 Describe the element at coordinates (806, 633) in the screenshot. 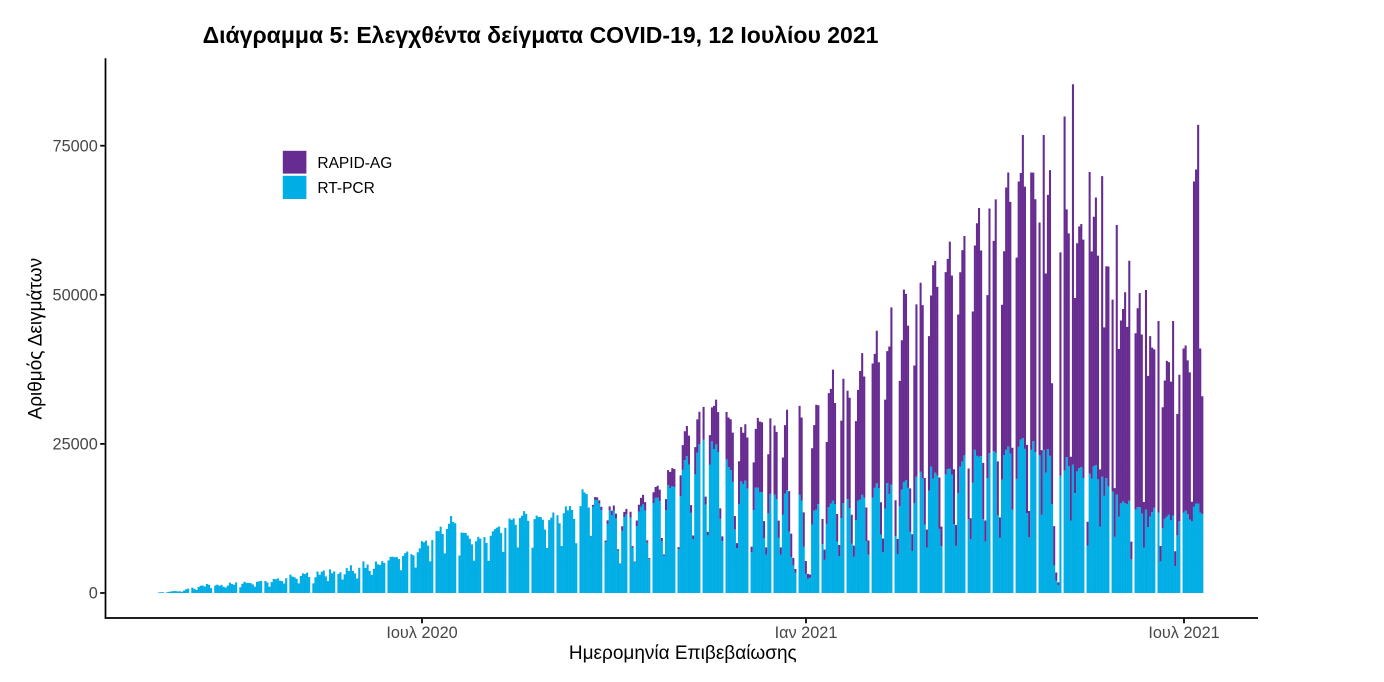

I see `svg-text: Ιαν 2021` at that location.